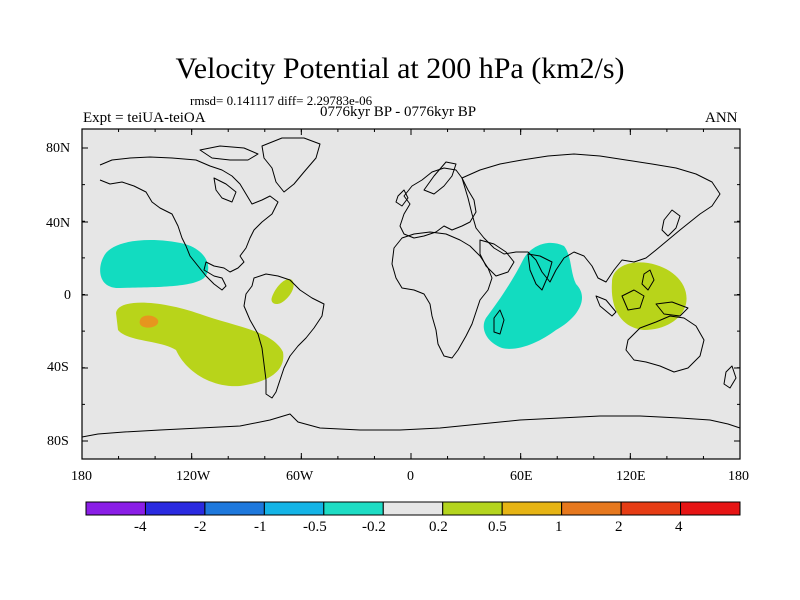  Describe the element at coordinates (374, 527) in the screenshot. I see `colorbar-label: -0.2` at that location.